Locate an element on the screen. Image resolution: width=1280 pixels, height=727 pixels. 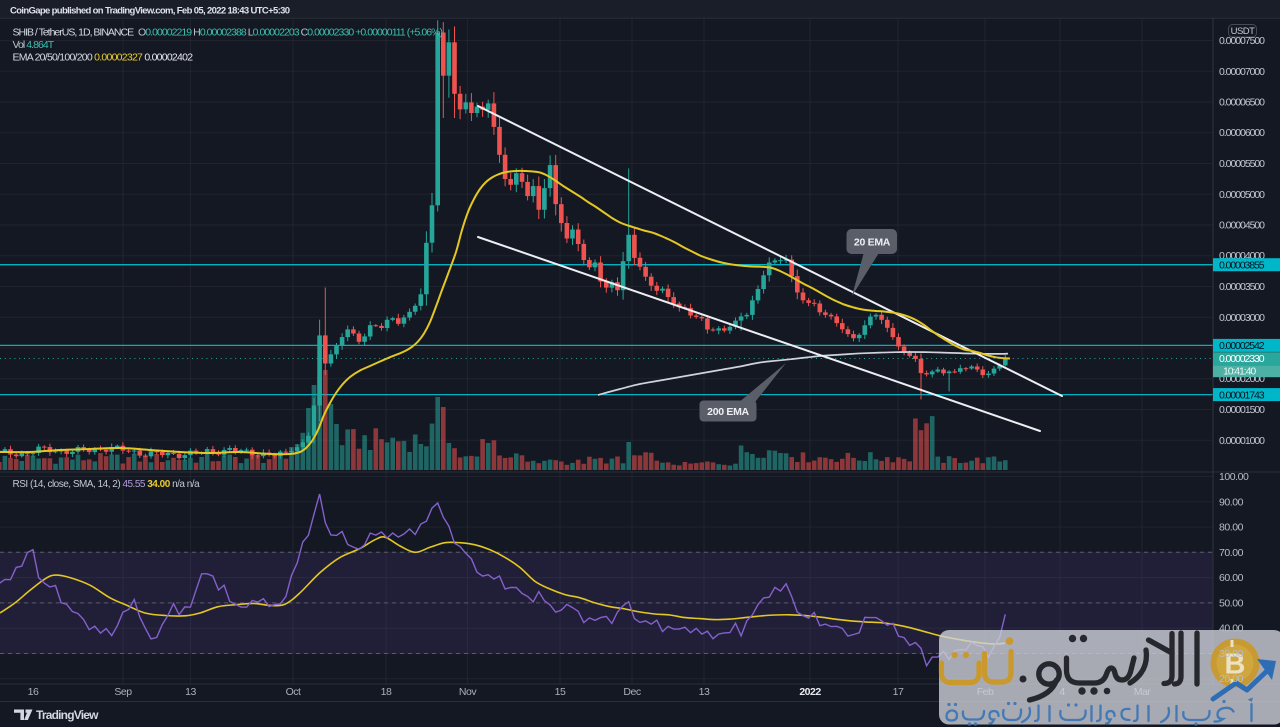
svg-text: 0.00001500 is located at coordinates (1242, 410).